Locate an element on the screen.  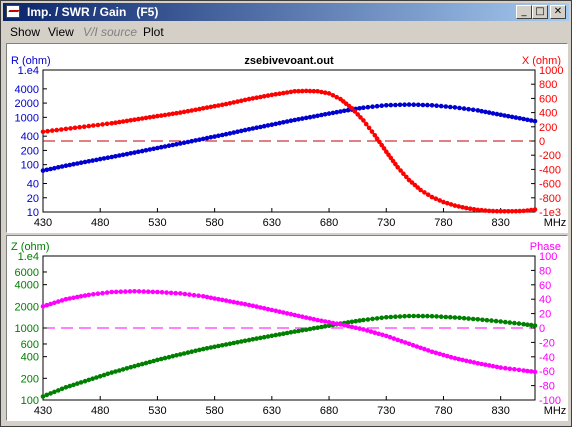
left-tick-label: 200 is located at coordinates (30, 379).